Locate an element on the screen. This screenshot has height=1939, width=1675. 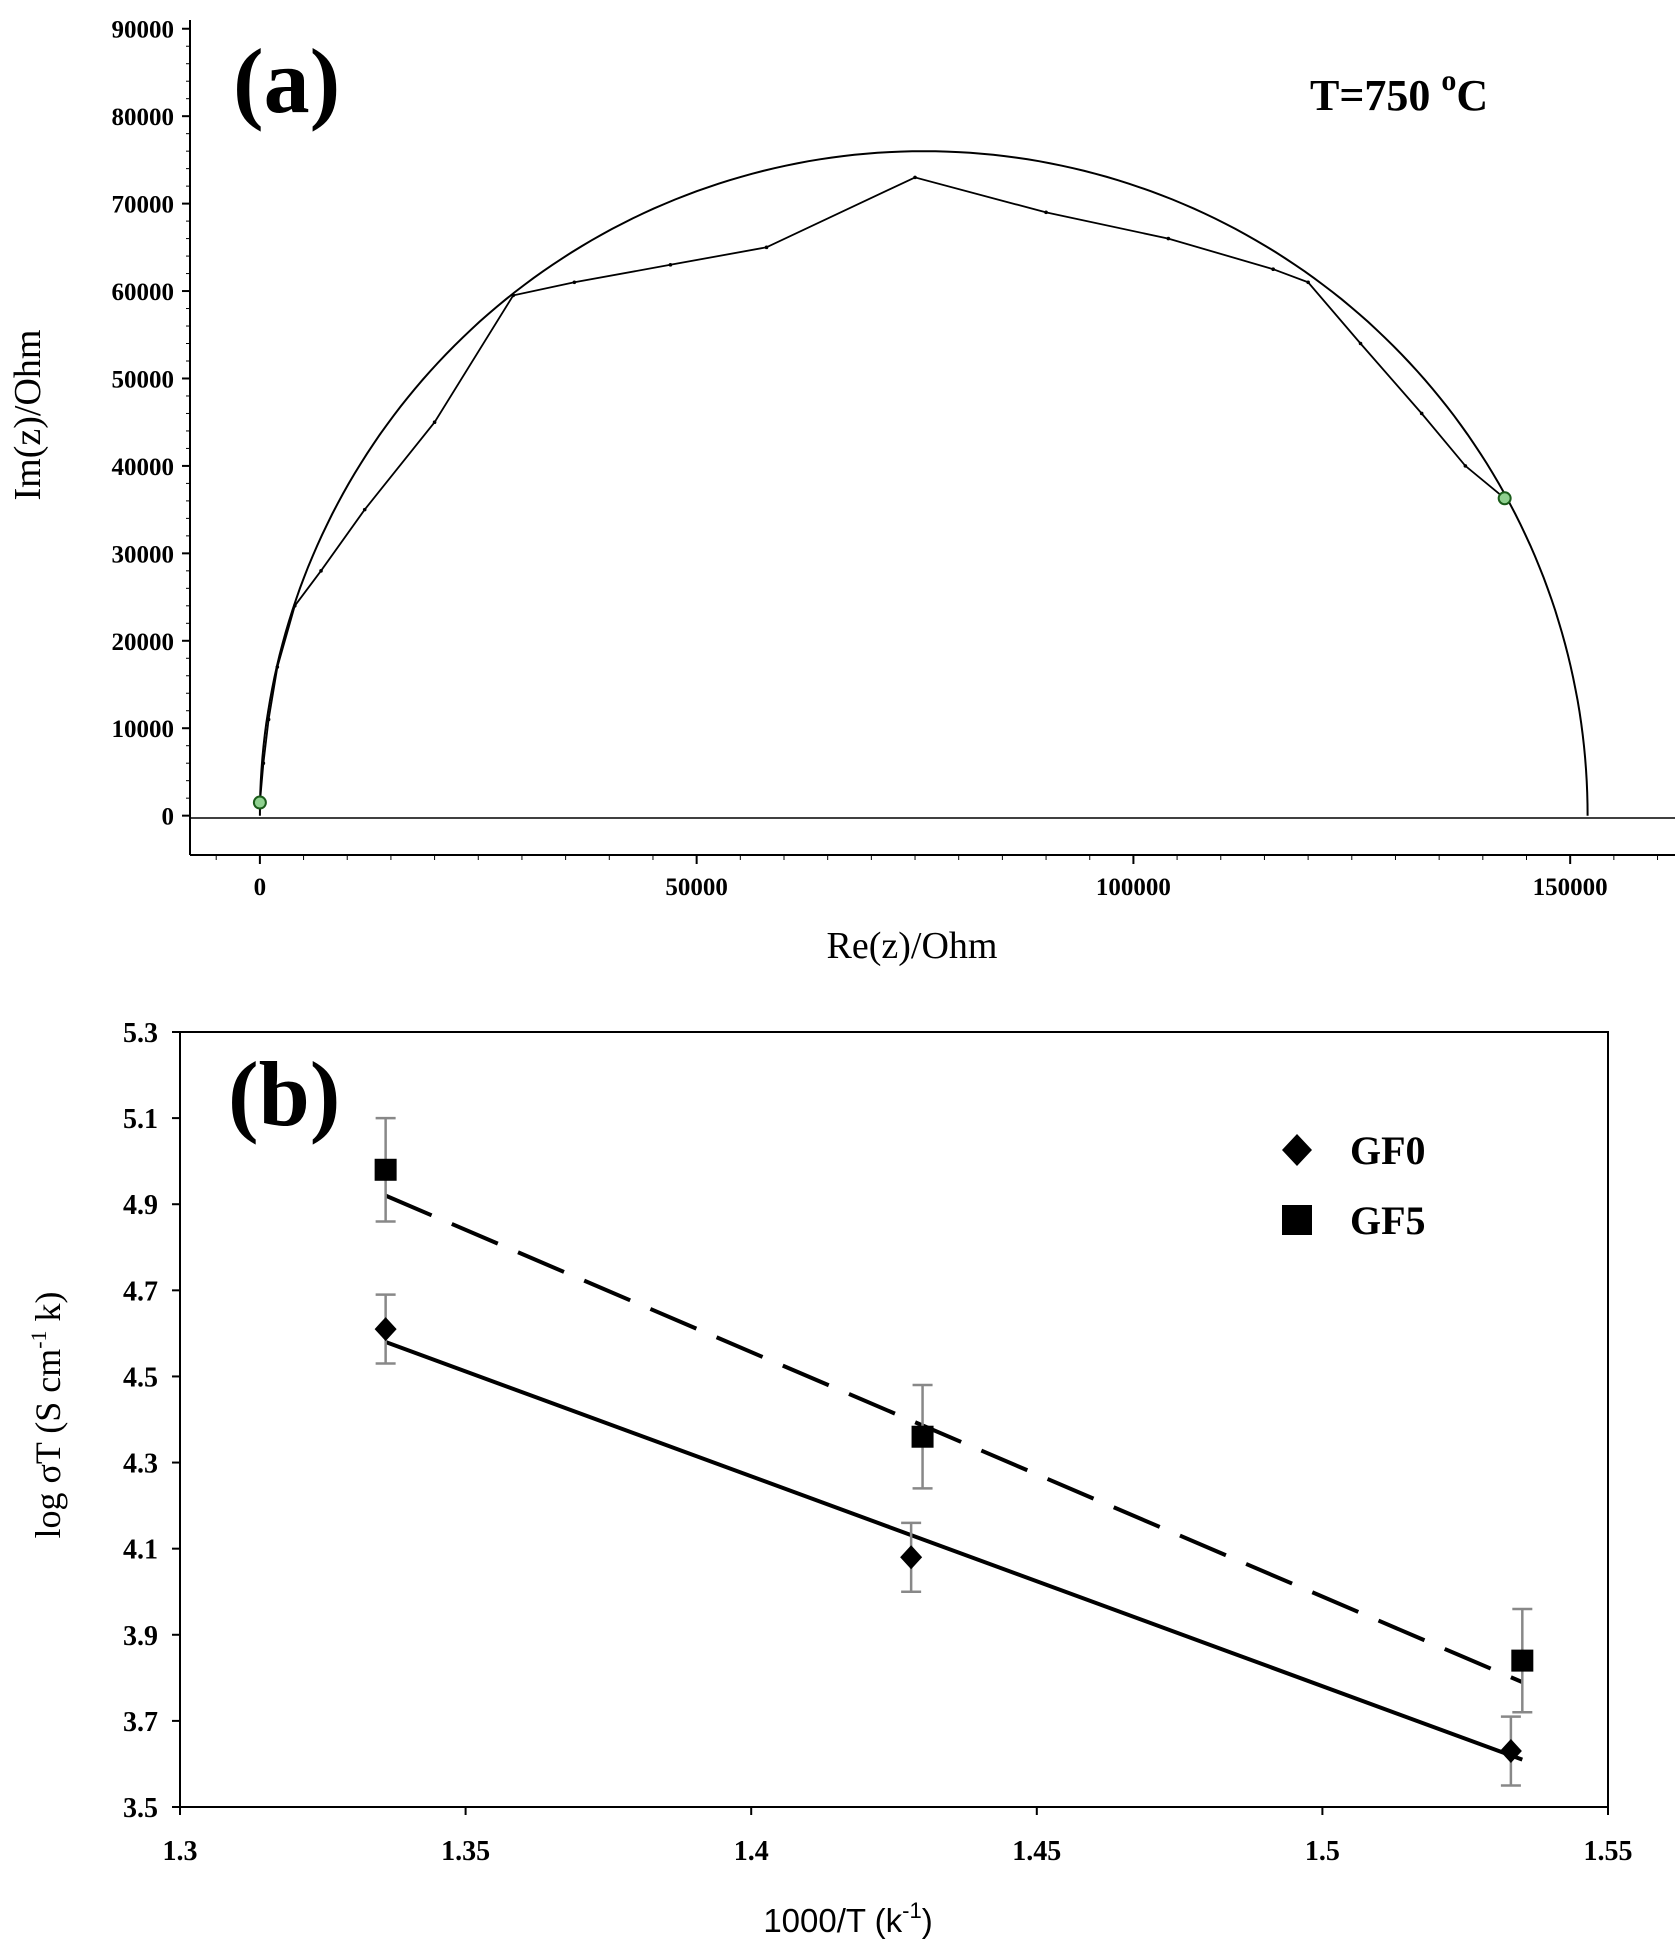
legend-gf5-marker is located at coordinates (1297, 1220).